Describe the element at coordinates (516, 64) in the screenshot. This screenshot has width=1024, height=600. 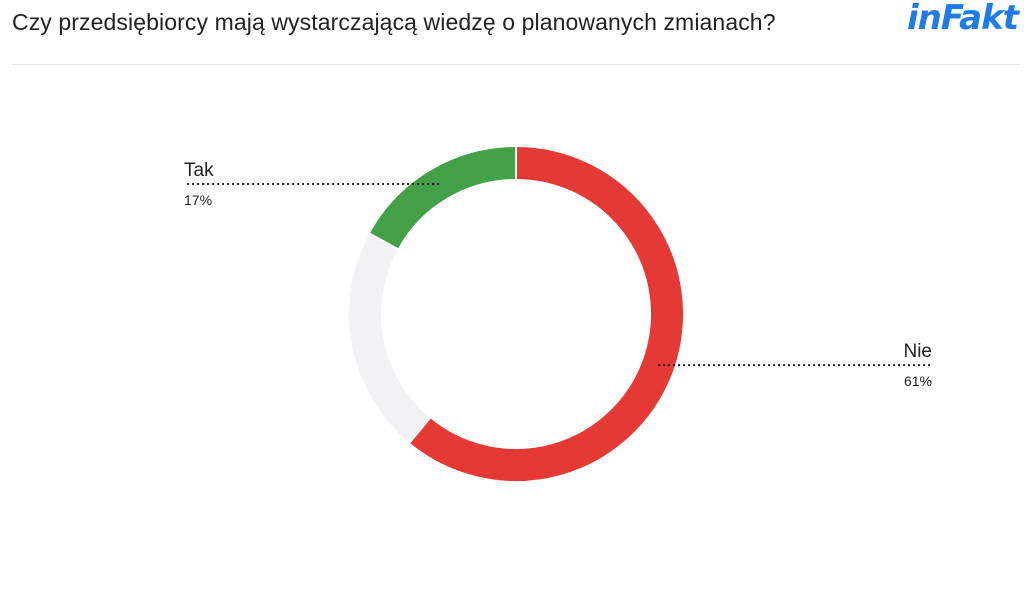
I see `header-divider` at that location.